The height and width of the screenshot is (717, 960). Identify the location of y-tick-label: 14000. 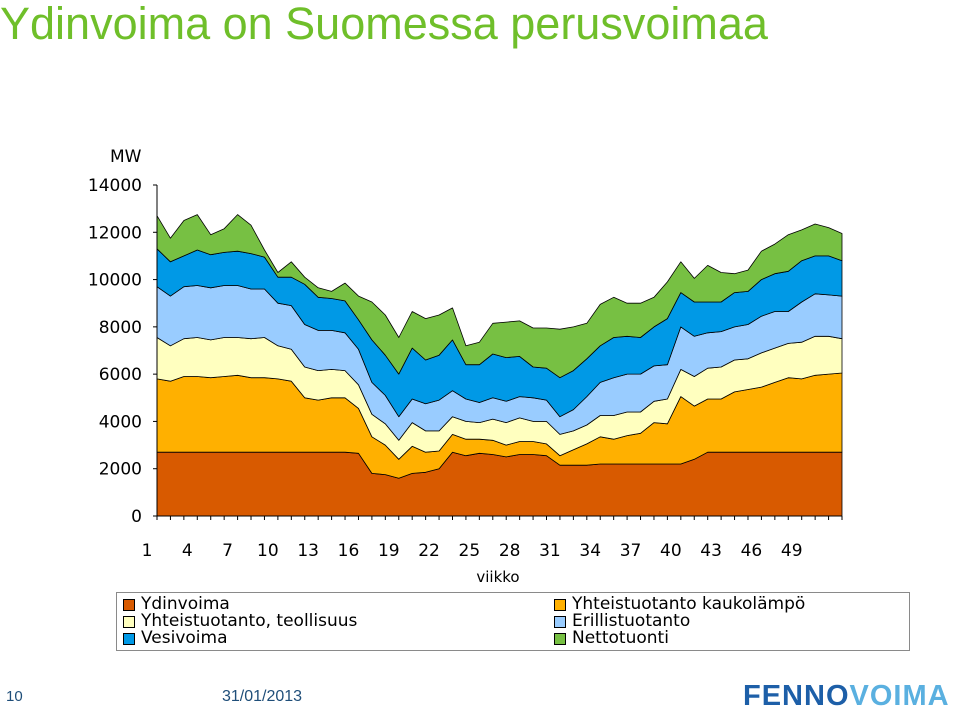
(115, 186).